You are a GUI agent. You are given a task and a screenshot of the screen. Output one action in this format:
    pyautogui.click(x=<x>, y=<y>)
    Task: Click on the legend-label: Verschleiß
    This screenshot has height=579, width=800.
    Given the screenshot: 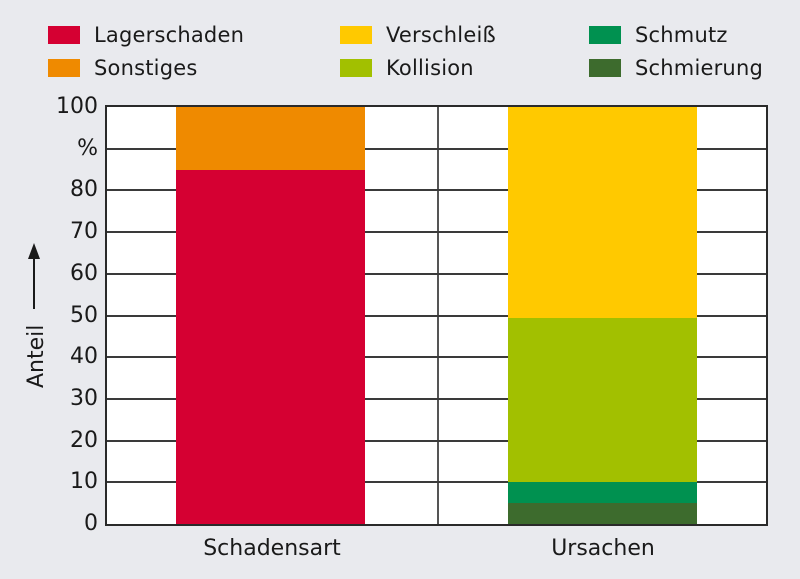 What is the action you would take?
    pyautogui.click(x=441, y=35)
    